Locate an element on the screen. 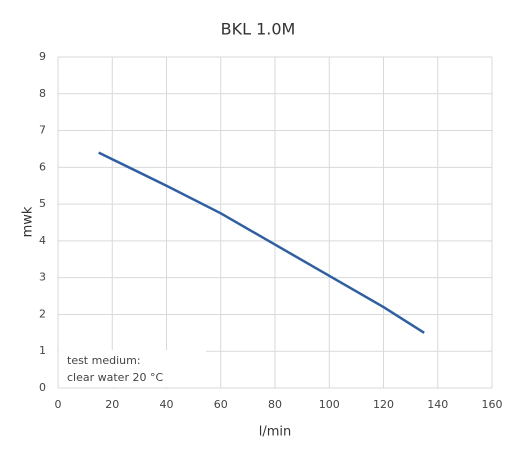 This screenshot has height=458, width=526. x-tick-label: 0 is located at coordinates (58, 404).